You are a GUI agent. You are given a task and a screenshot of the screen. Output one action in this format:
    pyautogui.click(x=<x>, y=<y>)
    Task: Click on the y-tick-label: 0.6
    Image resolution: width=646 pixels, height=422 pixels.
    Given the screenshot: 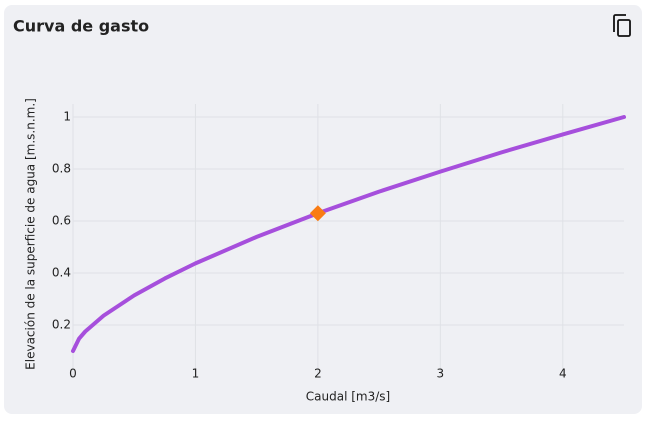 What is the action you would take?
    pyautogui.click(x=61, y=221)
    